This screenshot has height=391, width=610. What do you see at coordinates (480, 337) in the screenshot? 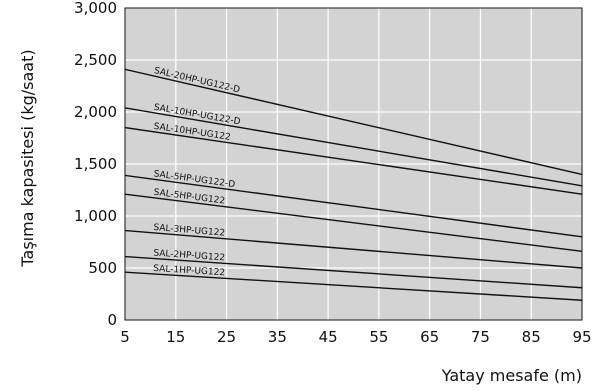
I see `x-tick-label: 75` at bounding box center [480, 337].